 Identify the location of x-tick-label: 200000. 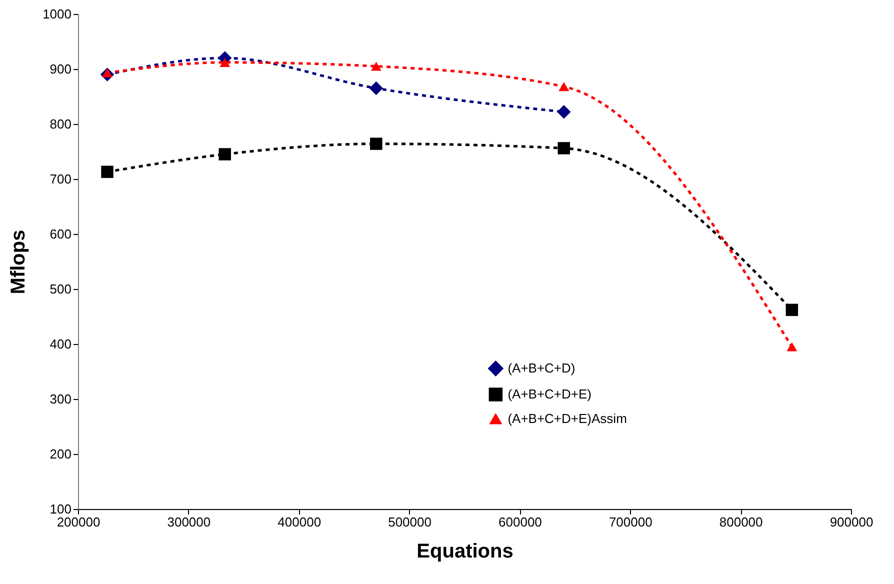
(78, 522).